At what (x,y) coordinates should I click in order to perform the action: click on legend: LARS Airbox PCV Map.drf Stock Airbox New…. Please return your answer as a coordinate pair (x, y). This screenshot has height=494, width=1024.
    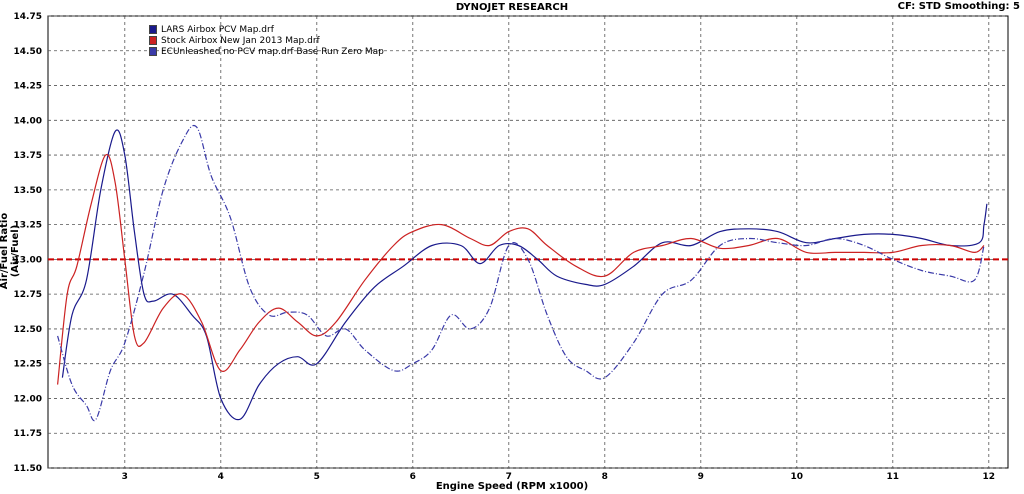
    Looking at the image, I should click on (266, 40).